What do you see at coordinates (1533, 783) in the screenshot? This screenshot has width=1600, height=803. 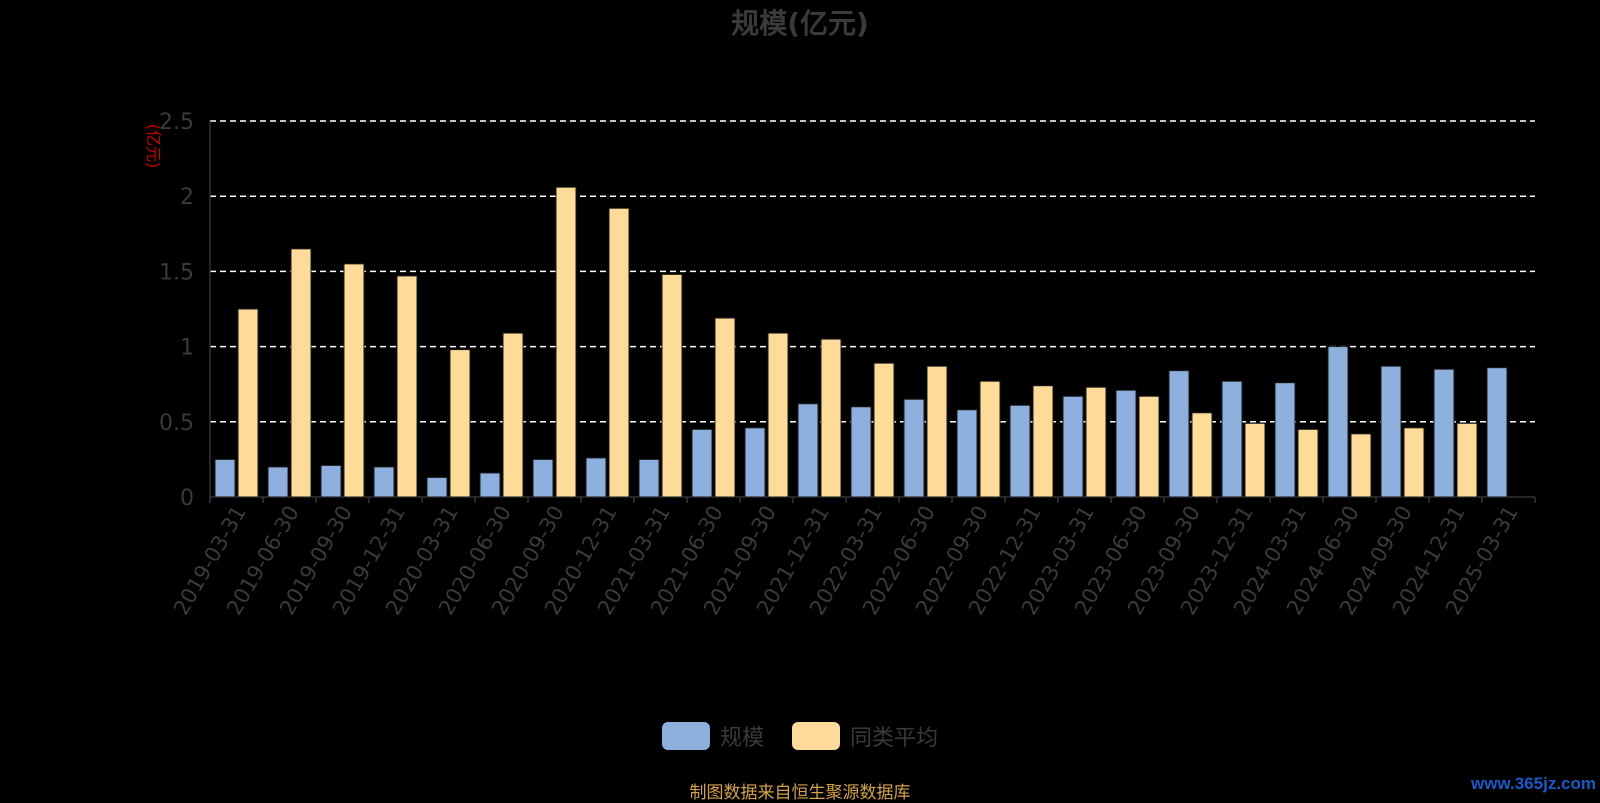 I see `watermark: www.365jz.com` at bounding box center [1533, 783].